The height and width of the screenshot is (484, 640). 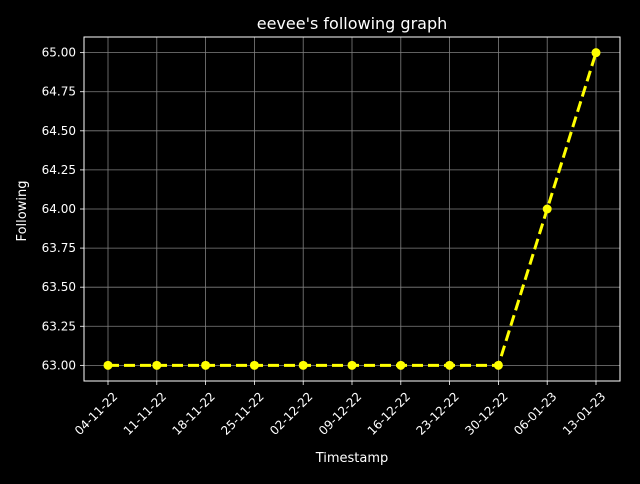 I want to click on x-axis-label: Timestamp, so click(x=352, y=458).